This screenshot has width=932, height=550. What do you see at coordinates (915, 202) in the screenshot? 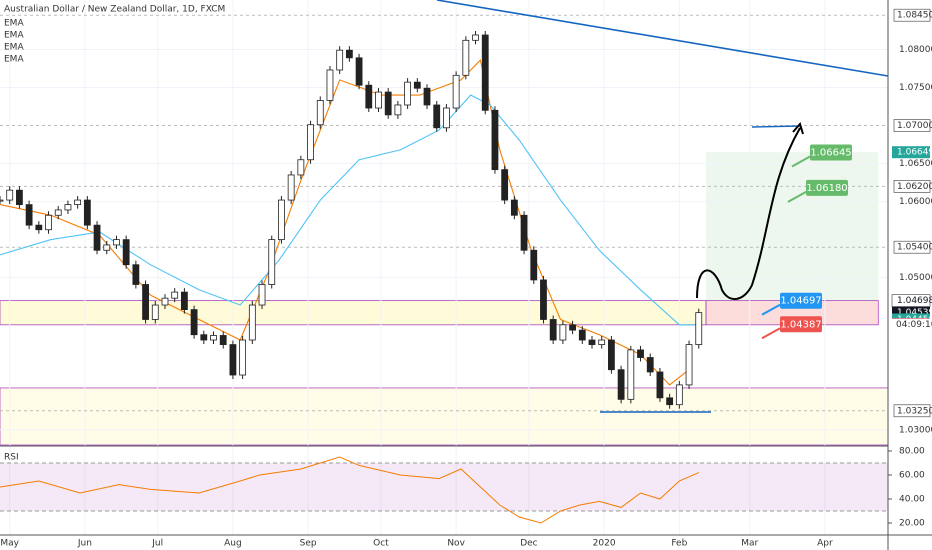
I see `y-tick-label: 1.06000` at bounding box center [915, 202].